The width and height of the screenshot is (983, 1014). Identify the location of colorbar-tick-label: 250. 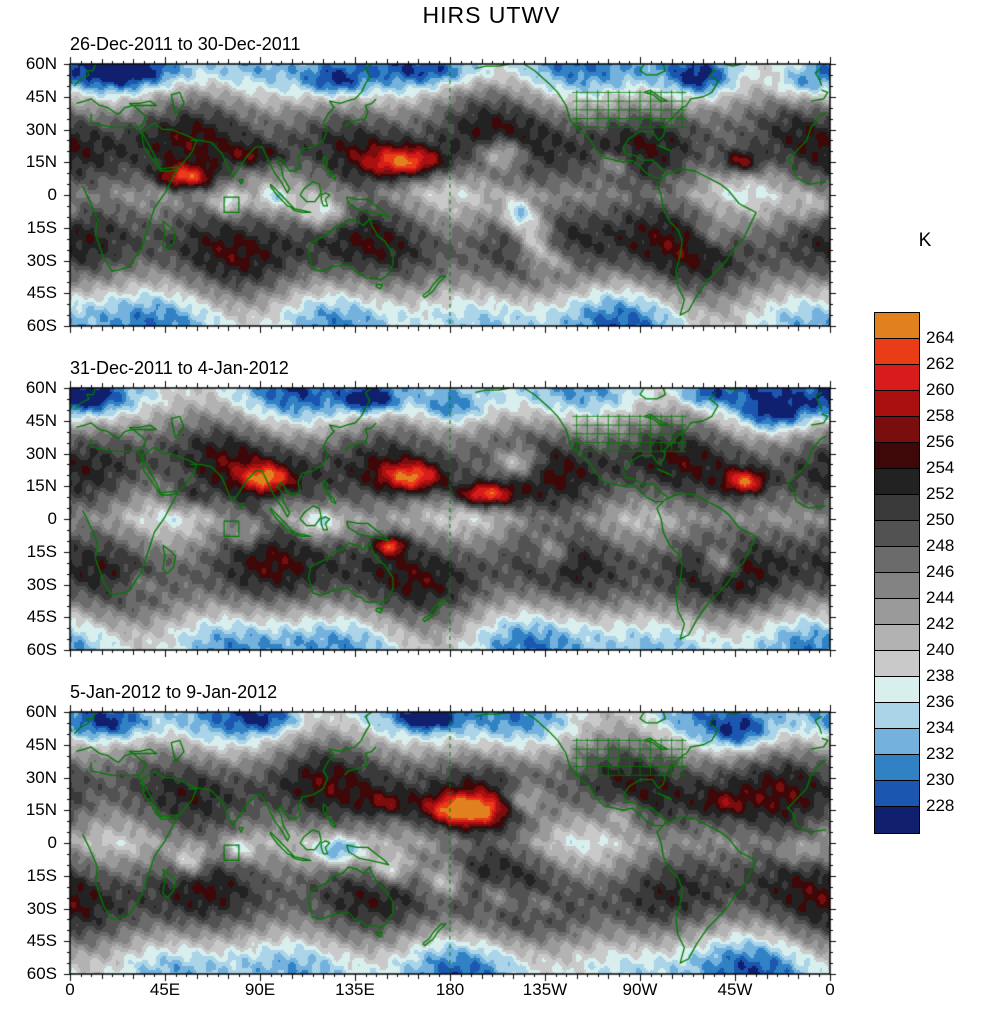
(940, 519).